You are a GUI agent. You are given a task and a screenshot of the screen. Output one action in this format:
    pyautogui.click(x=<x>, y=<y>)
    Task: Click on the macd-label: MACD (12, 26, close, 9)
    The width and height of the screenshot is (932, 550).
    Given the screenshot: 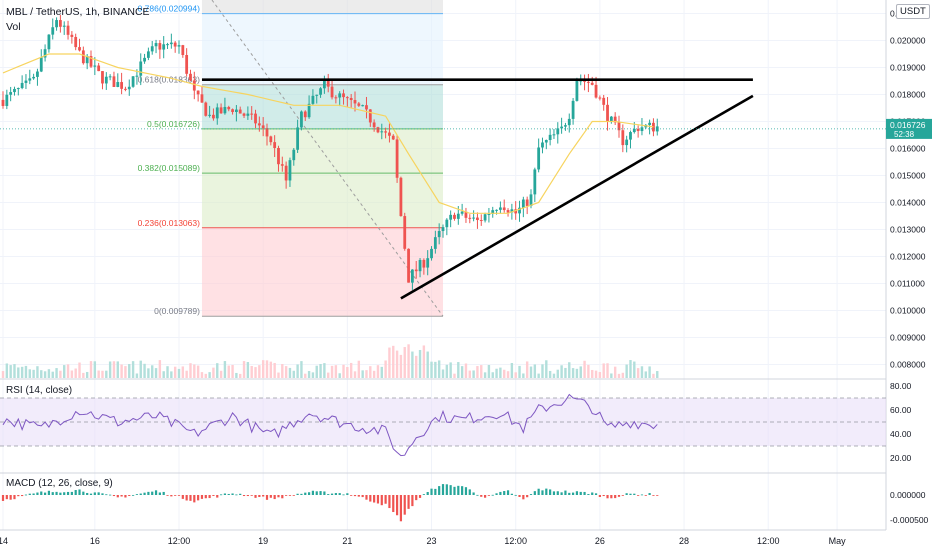 What is the action you would take?
    pyautogui.click(x=59, y=483)
    